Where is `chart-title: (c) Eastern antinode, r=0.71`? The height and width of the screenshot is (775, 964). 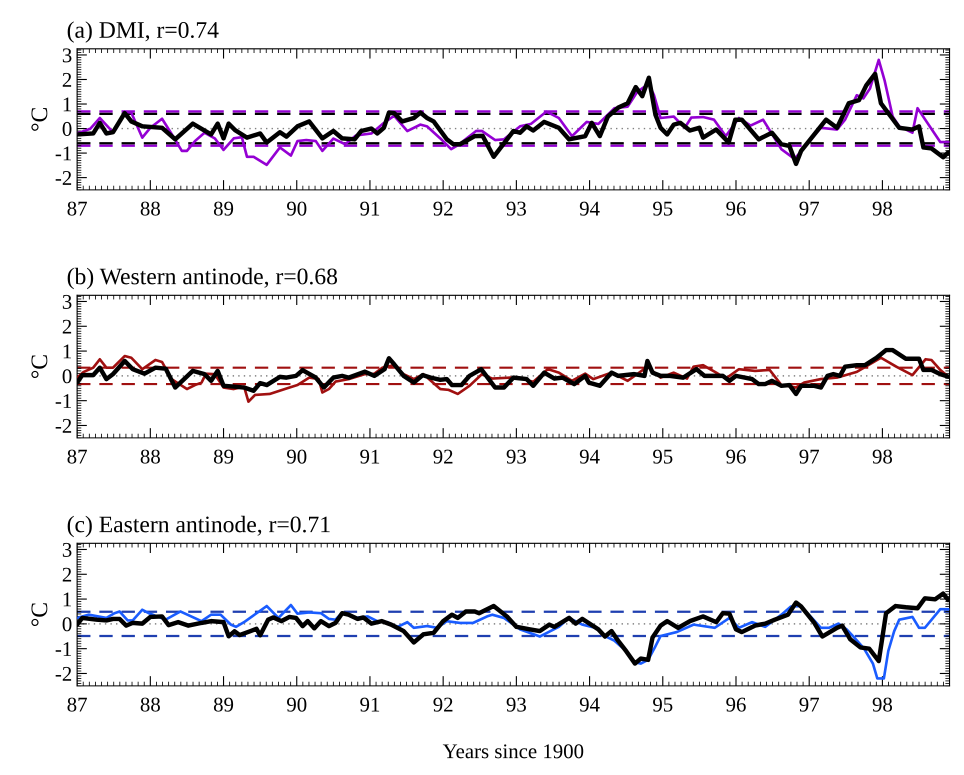 chart-title: (c) Eastern antinode, r=0.71 is located at coordinates (199, 527).